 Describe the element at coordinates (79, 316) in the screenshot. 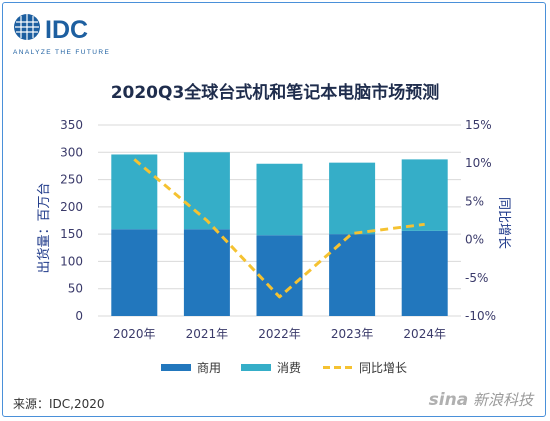

I see `y-tick-label: 0` at that location.